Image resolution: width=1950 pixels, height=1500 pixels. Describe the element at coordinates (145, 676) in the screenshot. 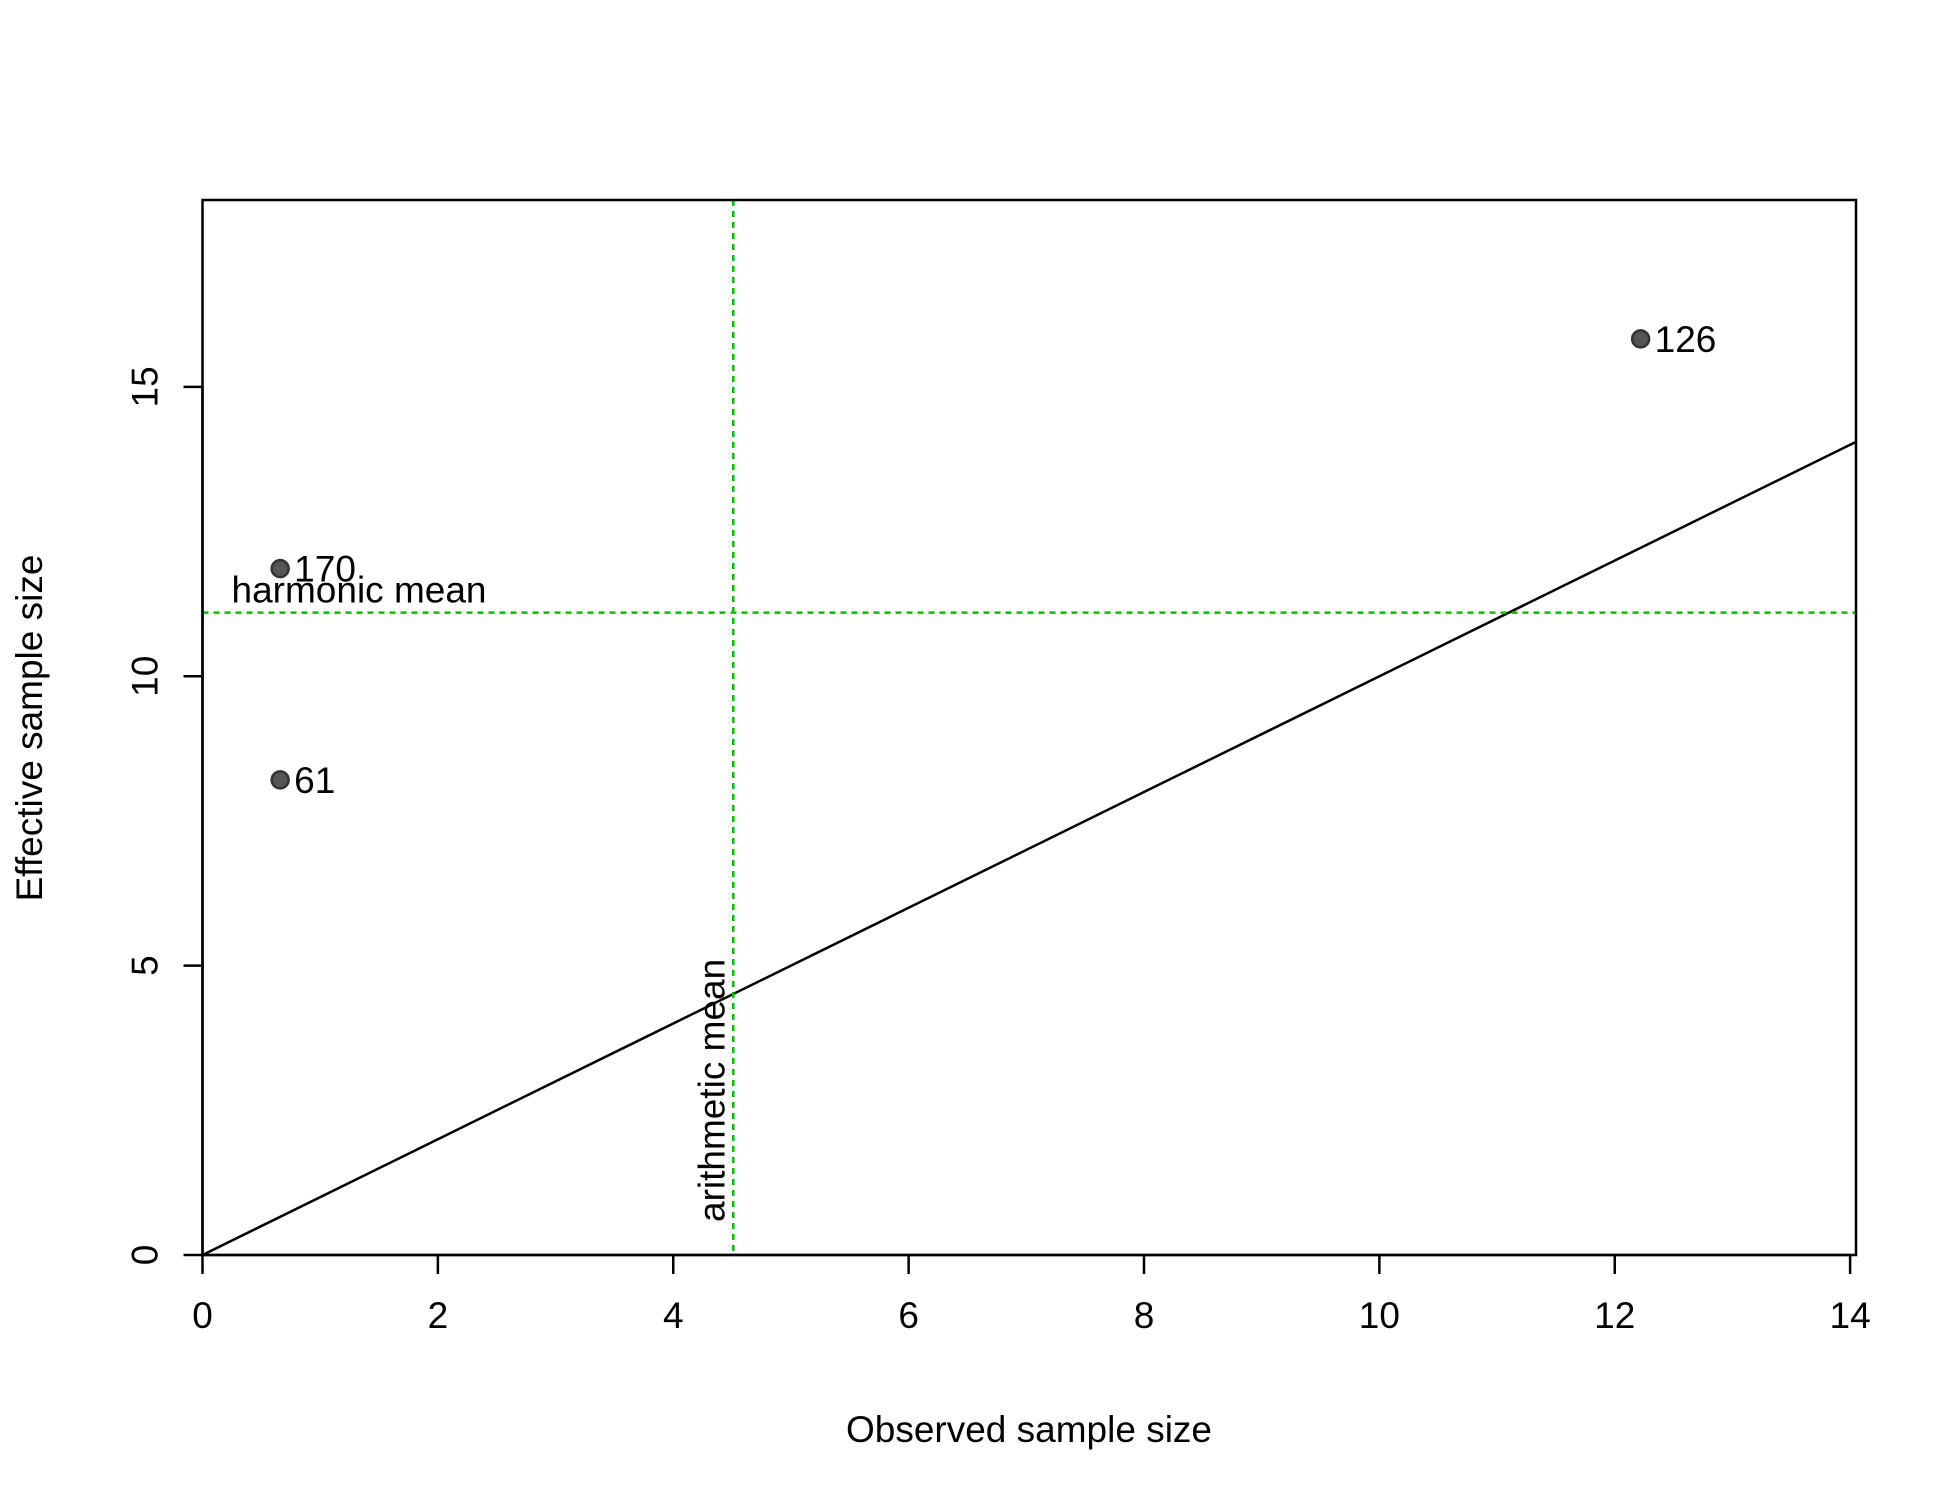

I see `y-tick-label: 10` at that location.